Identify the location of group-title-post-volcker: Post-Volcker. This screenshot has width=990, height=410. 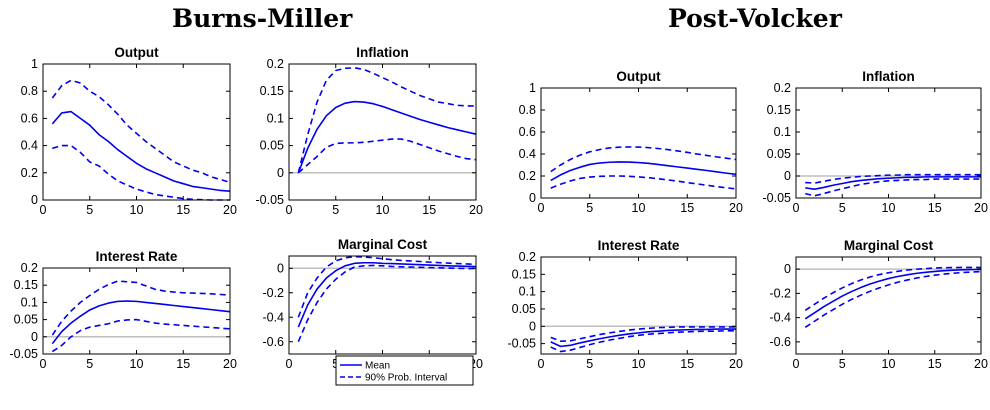
(755, 18).